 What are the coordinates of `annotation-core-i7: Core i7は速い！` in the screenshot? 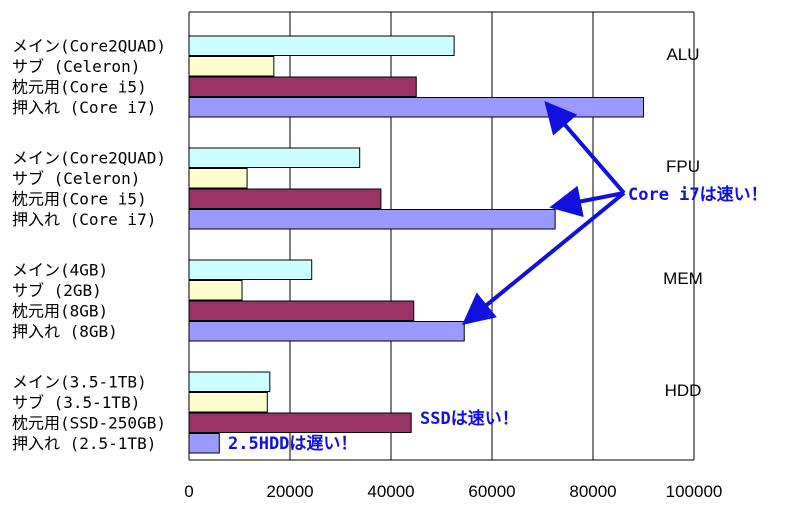 It's located at (698, 194).